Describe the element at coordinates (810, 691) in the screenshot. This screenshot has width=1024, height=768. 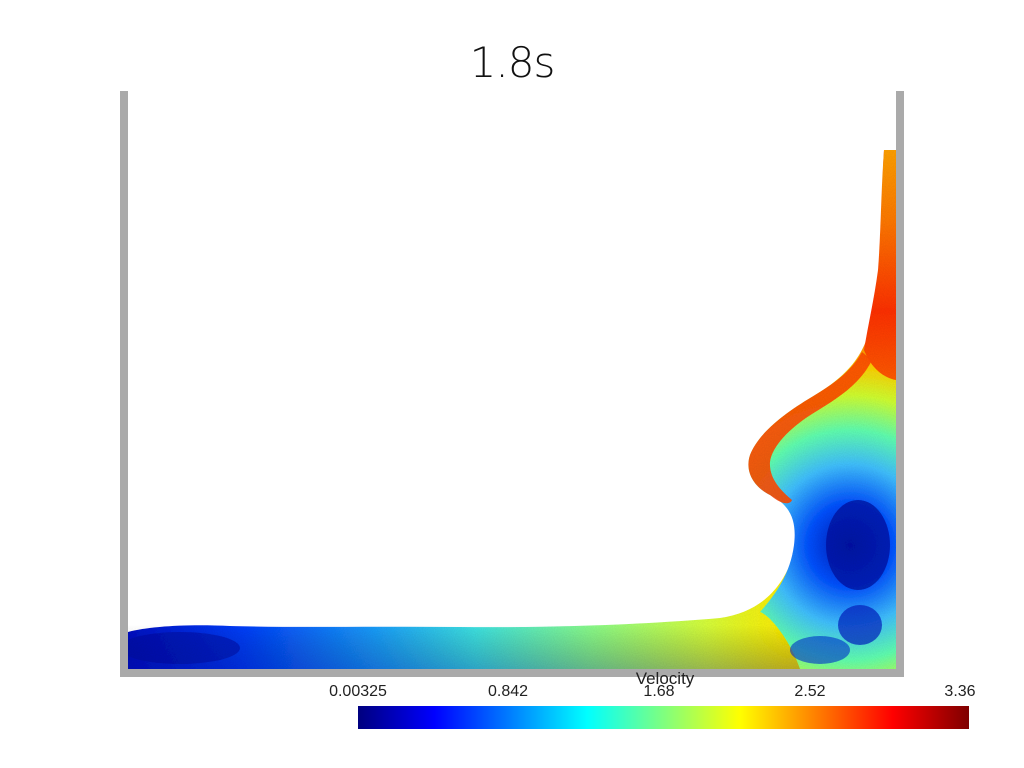
I see `colorbar-tick-3: 2.52` at that location.